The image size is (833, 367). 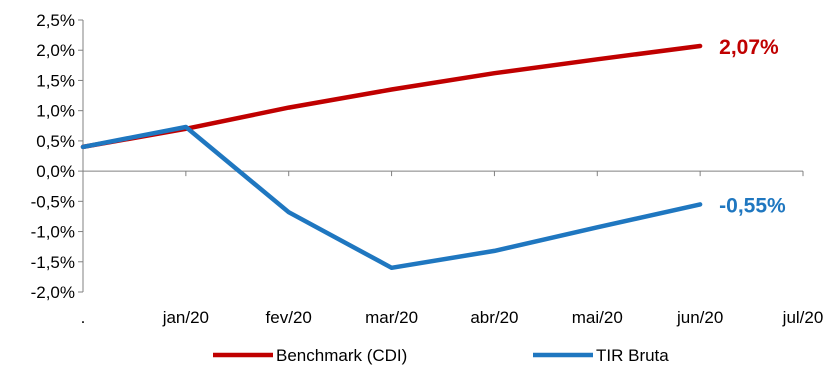 I want to click on y-tick-label: 2,5%, so click(x=55, y=20).